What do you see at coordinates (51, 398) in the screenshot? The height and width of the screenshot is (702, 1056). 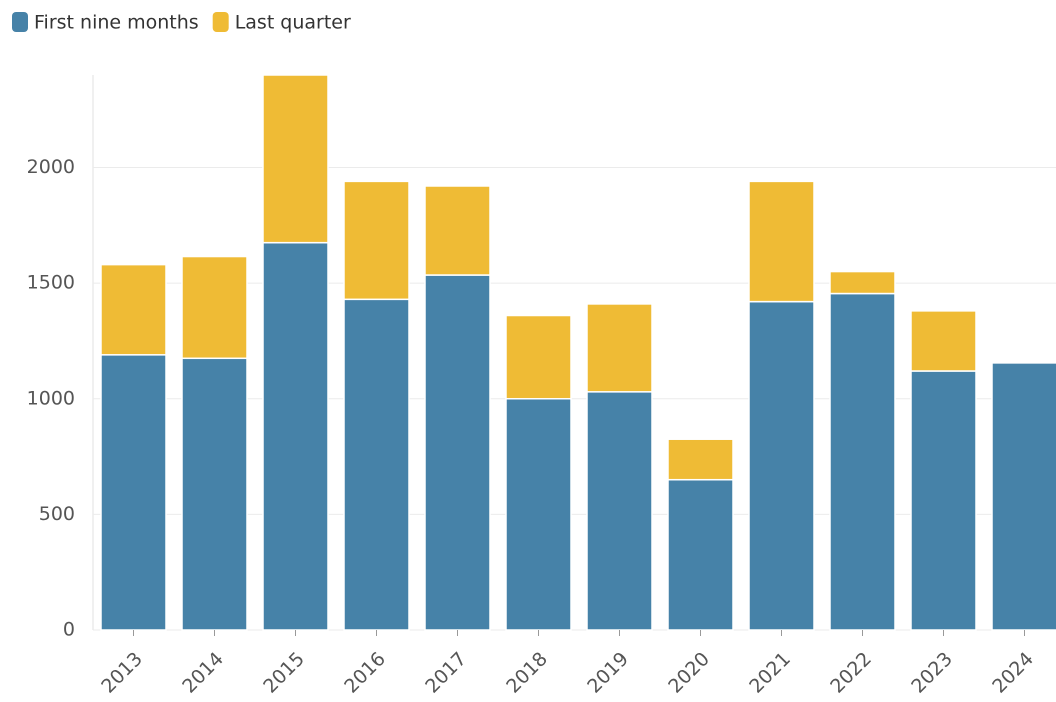 I see `y-tick-label: 1000` at bounding box center [51, 398].